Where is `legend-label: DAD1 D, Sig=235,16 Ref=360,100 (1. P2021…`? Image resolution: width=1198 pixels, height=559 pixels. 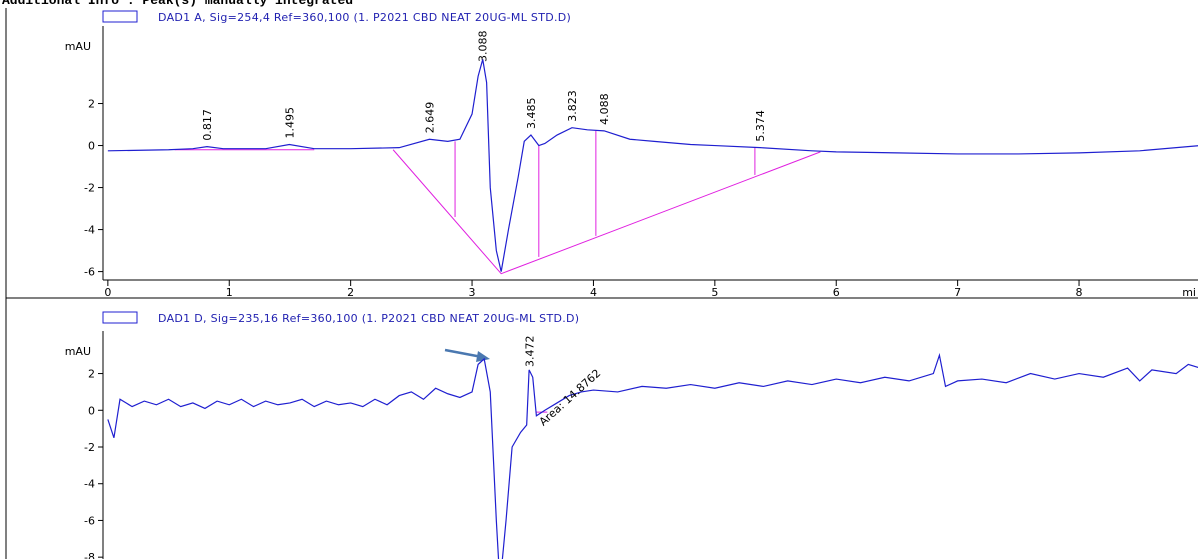 legend-label: DAD1 D, Sig=235,16 Ref=360,100 (1. P2021… is located at coordinates (368, 318).